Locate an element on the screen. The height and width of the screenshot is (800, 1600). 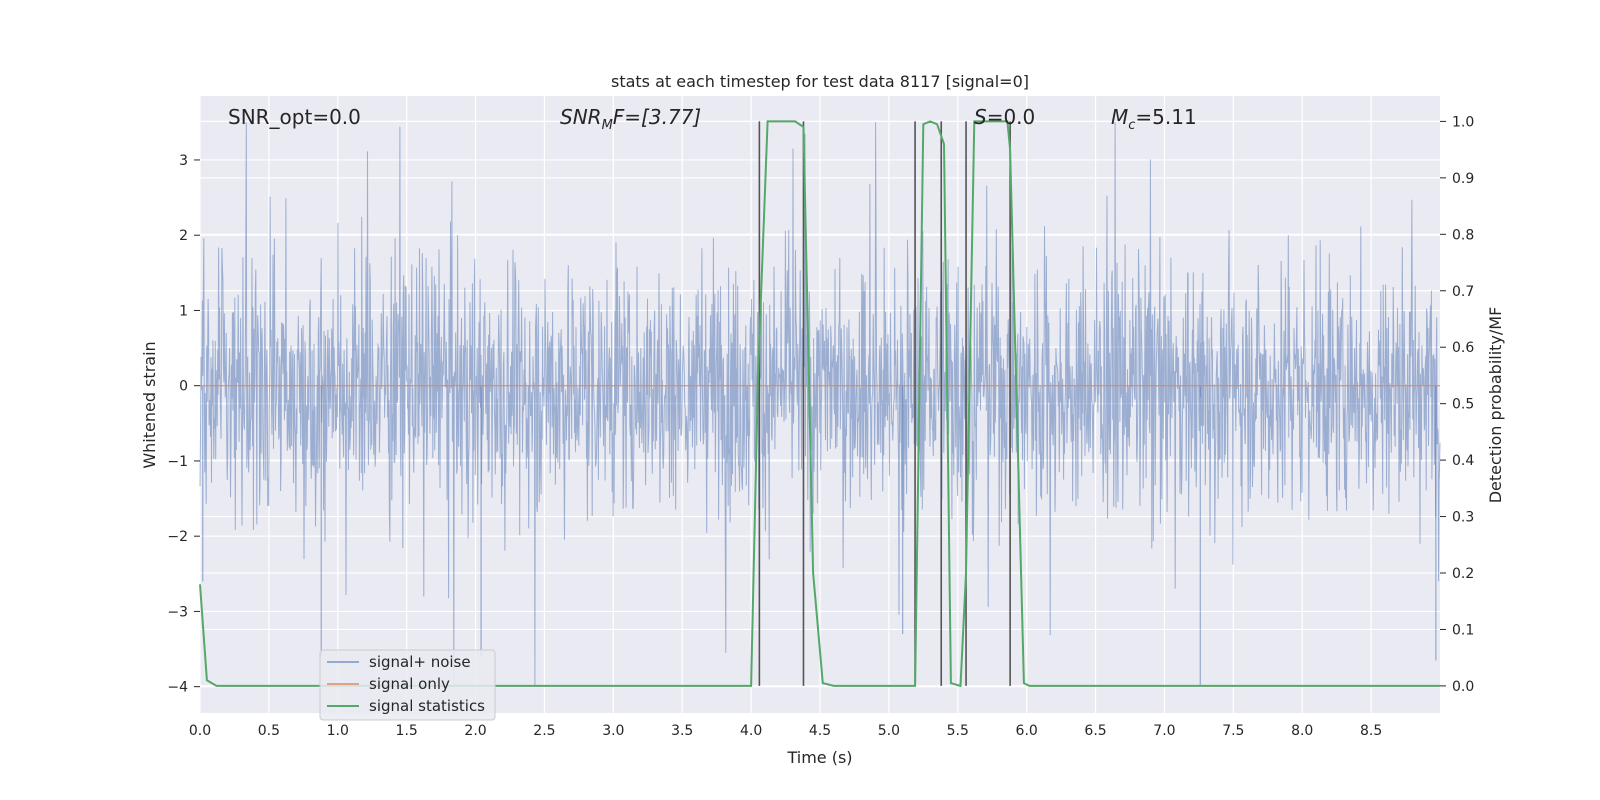
y-axis-label-left: Whitened strain is located at coordinates (149, 404).